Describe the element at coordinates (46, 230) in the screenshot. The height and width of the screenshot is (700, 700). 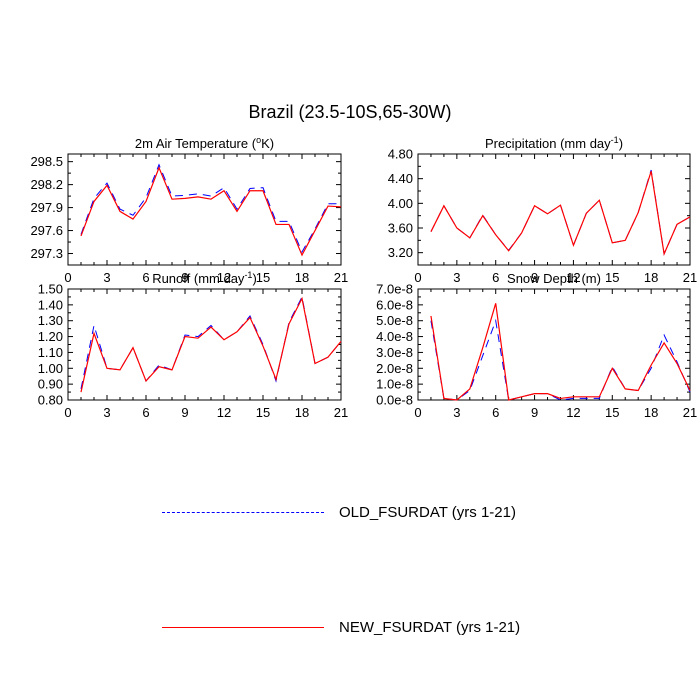
I see `y-tick-label: 297.6` at that location.